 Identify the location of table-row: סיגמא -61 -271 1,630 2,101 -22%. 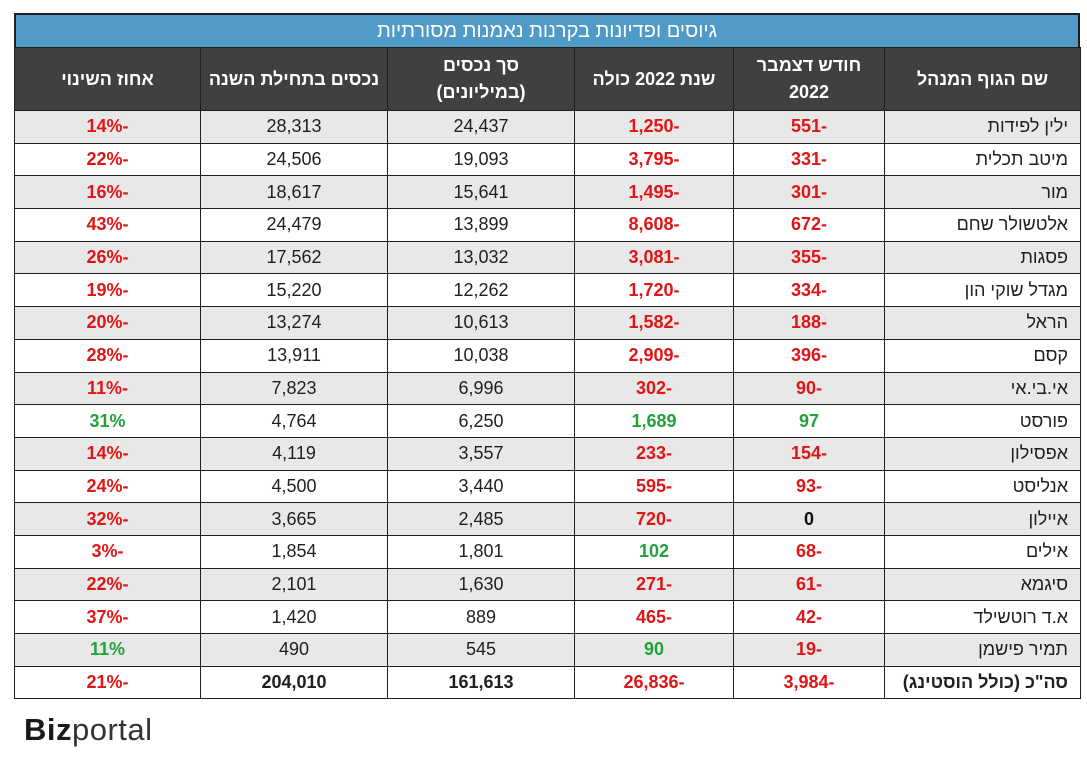
(547, 584).